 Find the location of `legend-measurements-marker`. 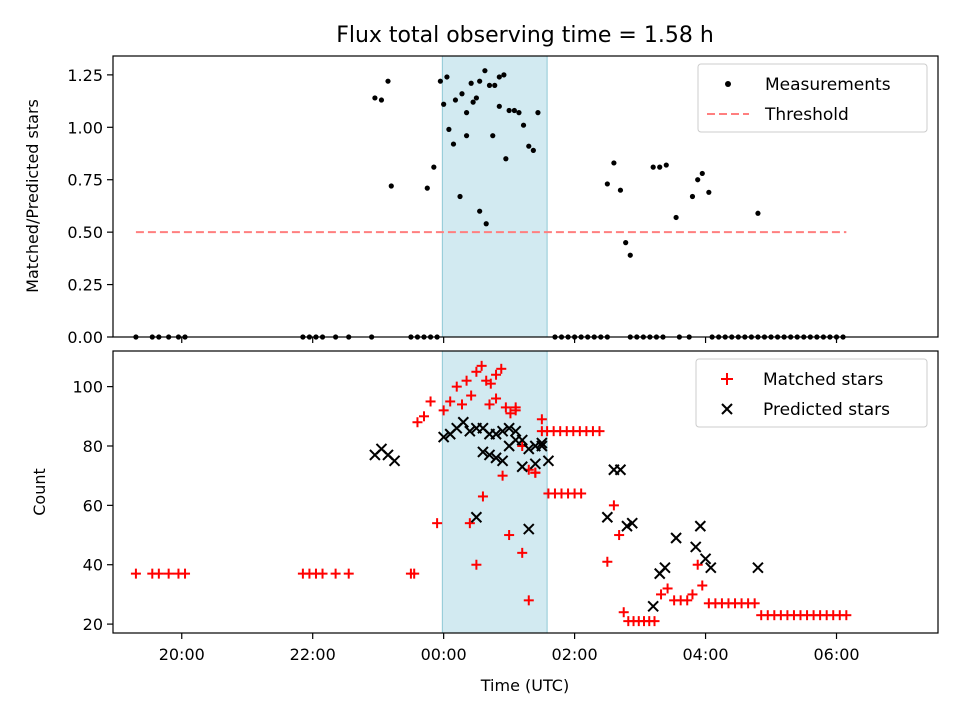

legend-measurements-marker is located at coordinates (728, 84).